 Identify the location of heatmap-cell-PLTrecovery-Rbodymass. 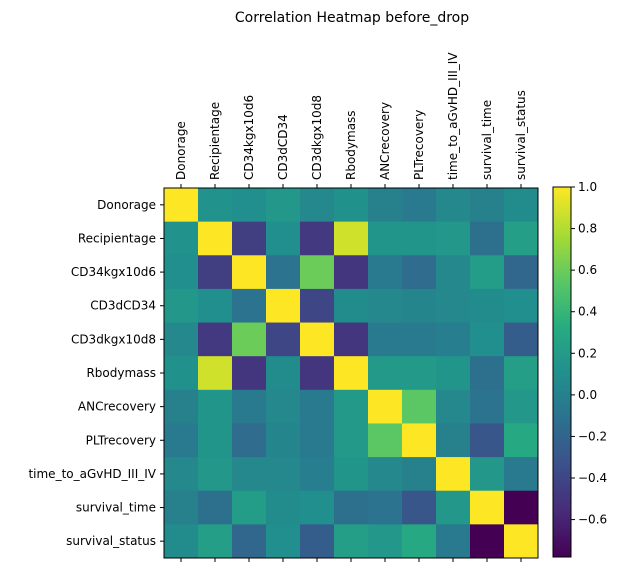
(351, 440).